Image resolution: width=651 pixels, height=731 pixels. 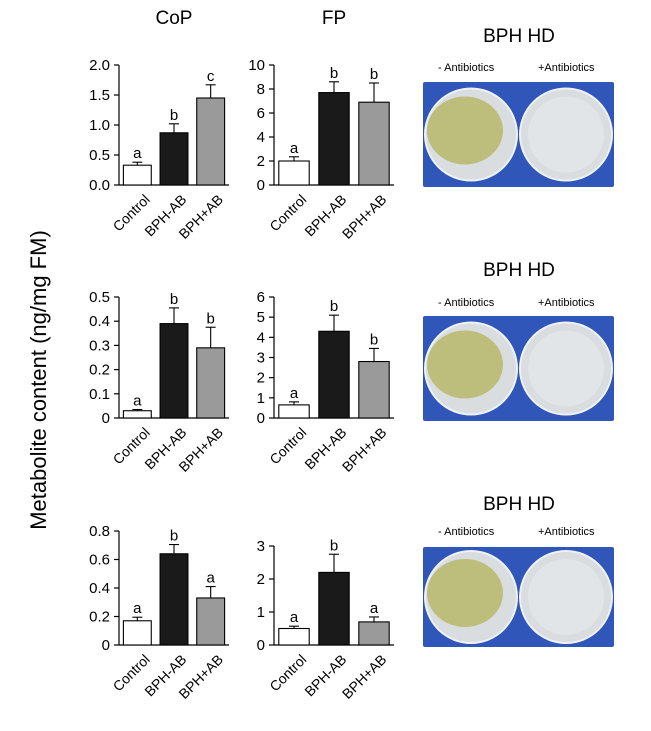 What do you see at coordinates (99, 370) in the screenshot?
I see `chart3-y-tick-label: 0.2` at bounding box center [99, 370].